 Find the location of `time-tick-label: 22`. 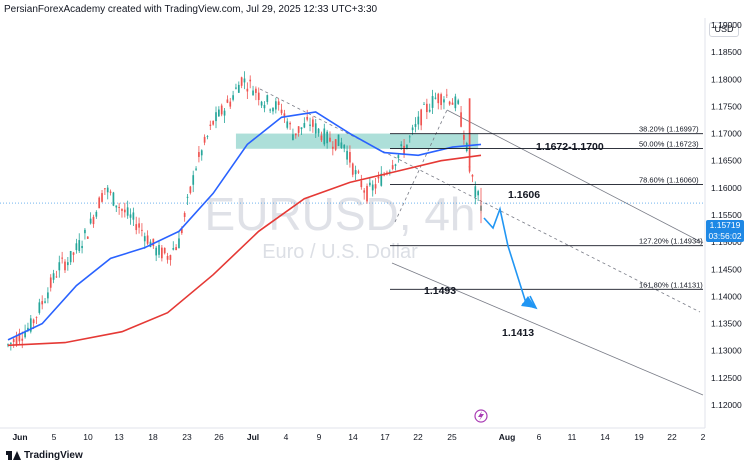

time-tick-label: 22 is located at coordinates (418, 437).